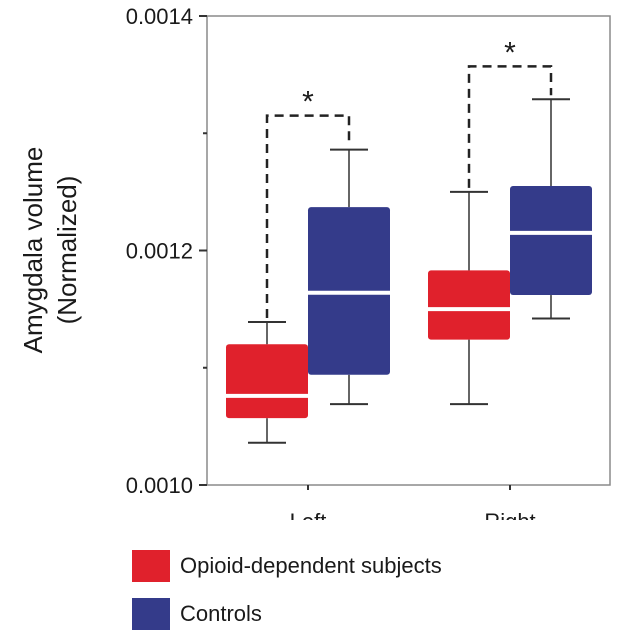  I want to click on y-tick-label-1: 0.0012, so click(159, 251).